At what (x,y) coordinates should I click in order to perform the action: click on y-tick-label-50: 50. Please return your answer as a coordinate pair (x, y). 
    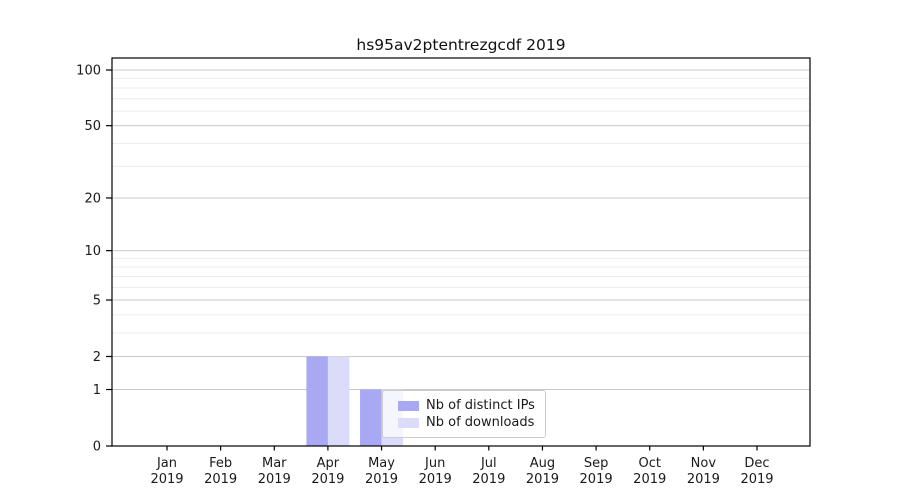
    Looking at the image, I should click on (92, 126).